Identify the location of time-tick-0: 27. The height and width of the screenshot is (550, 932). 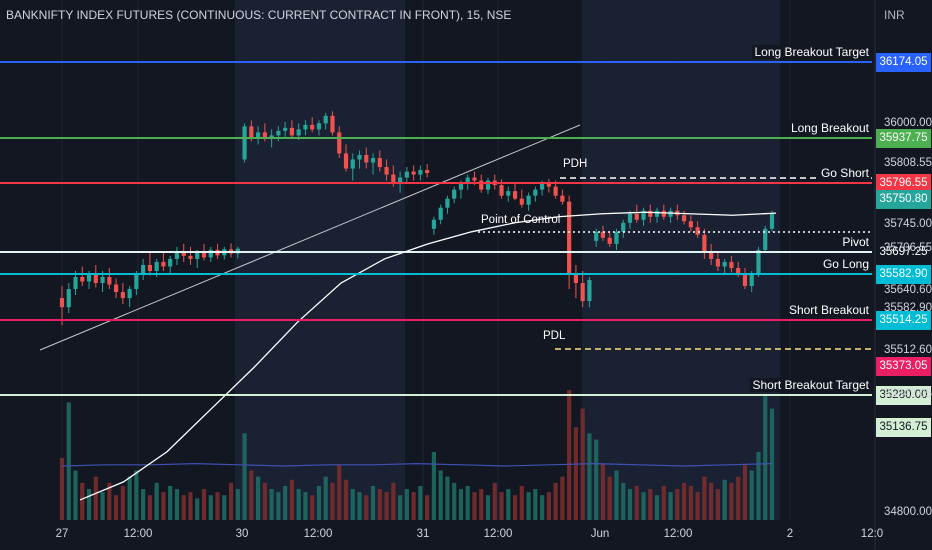
(62, 534).